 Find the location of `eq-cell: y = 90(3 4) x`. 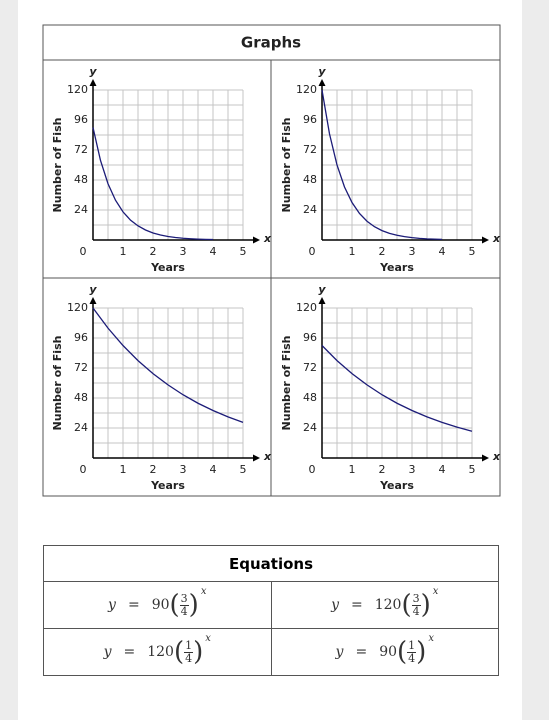

eq-cell: y = 90(3 4) x is located at coordinates (157, 605).